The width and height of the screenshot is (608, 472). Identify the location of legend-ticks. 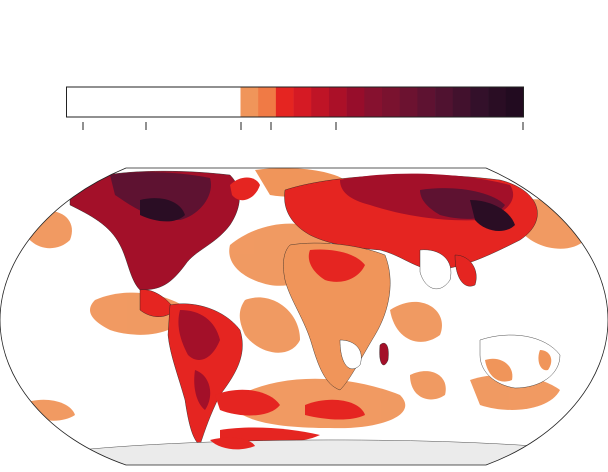
(303, 126).